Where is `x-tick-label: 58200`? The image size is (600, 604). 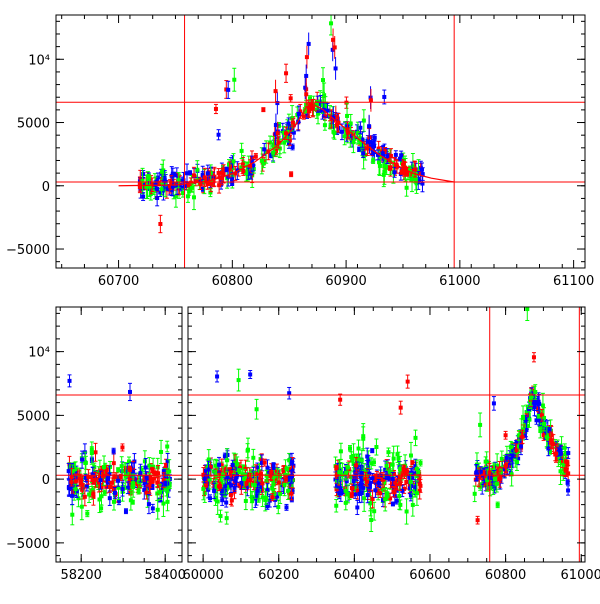 x-tick-label: 58200 is located at coordinates (81, 575).